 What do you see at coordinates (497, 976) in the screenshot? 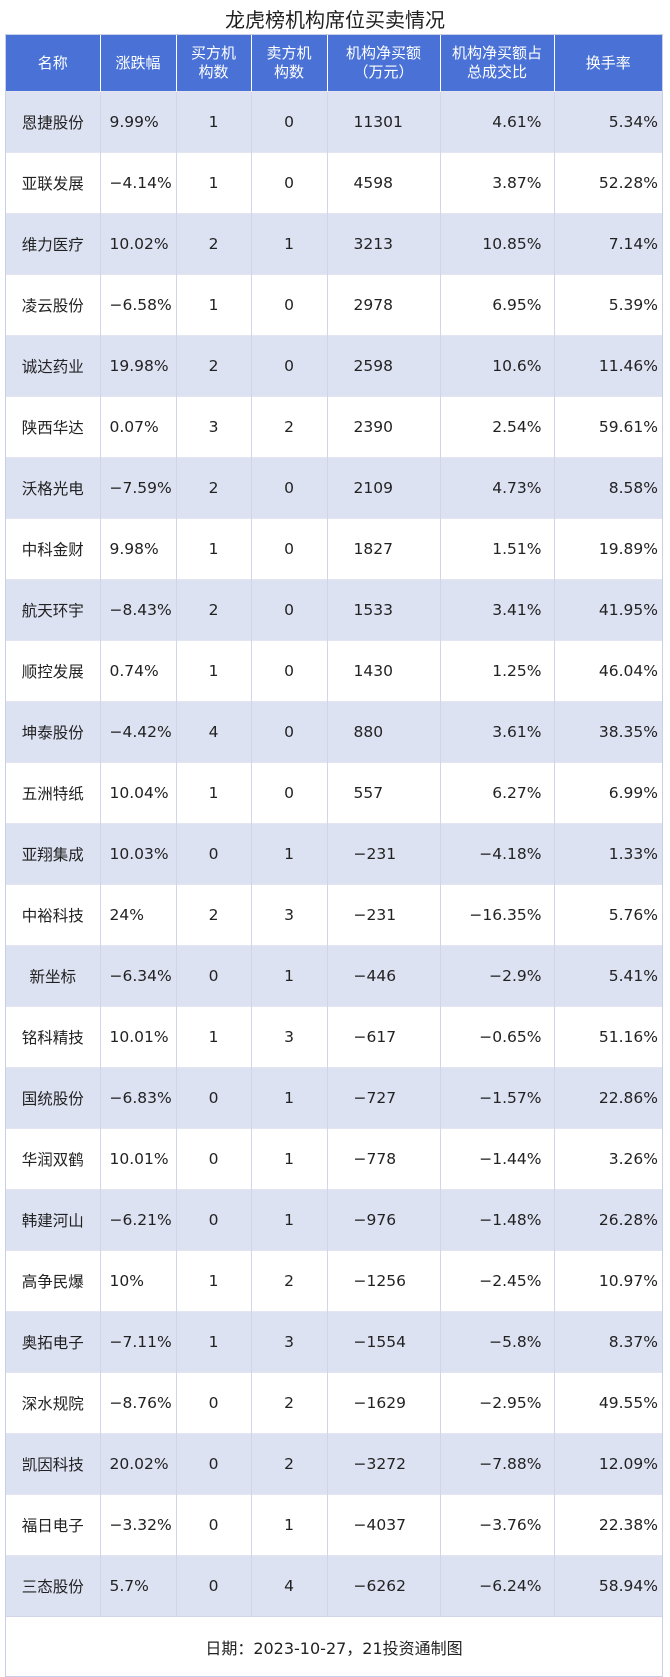
I see `cell-net-buy-ratio: −2.9%` at bounding box center [497, 976].